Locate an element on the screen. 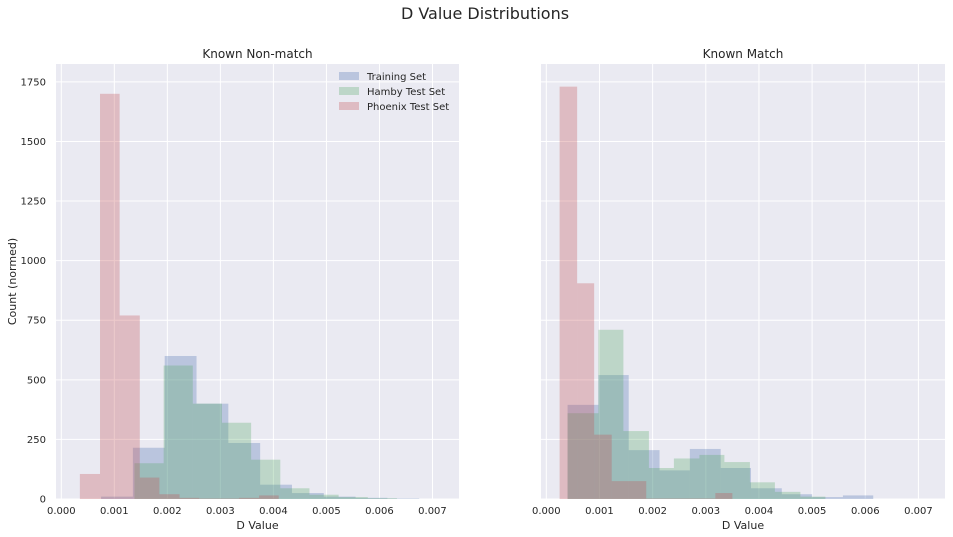 Image resolution: width=953 pixels, height=537 pixels. y-tick-label: 1500 is located at coordinates (33, 142).